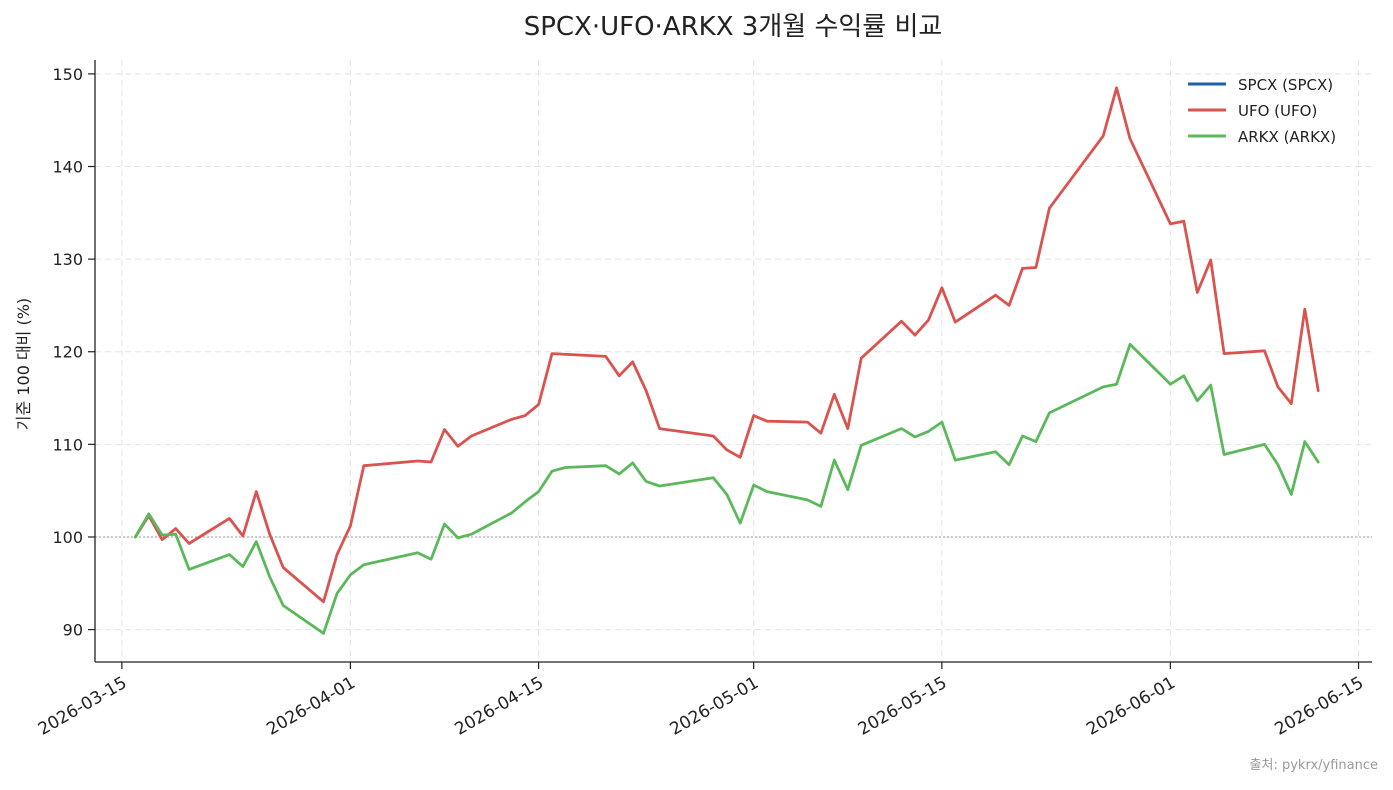 The height and width of the screenshot is (790, 1393). I want to click on y-tick-label: 130, so click(67, 259).